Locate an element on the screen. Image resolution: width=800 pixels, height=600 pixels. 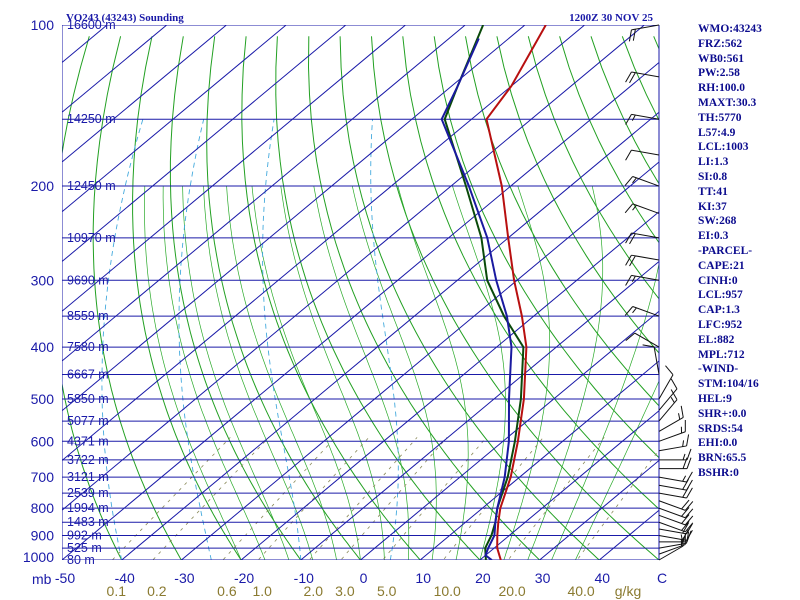
stat-line: PW:2.58 is located at coordinates (719, 73).